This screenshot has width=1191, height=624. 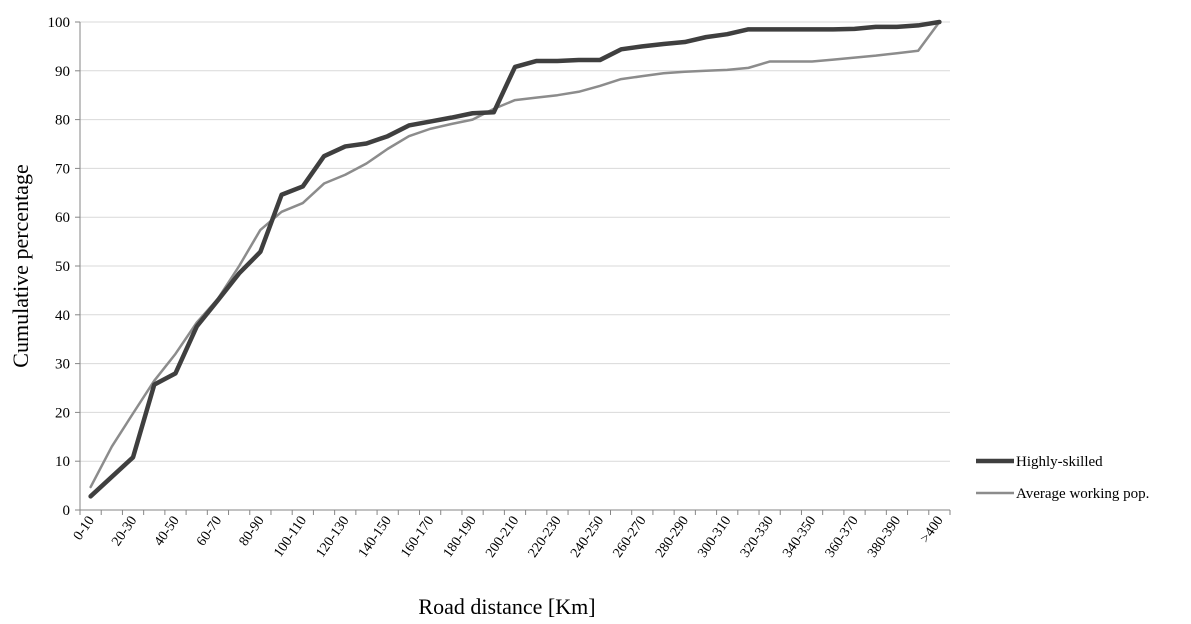 I want to click on y-tick-label: 40, so click(x=62, y=316).